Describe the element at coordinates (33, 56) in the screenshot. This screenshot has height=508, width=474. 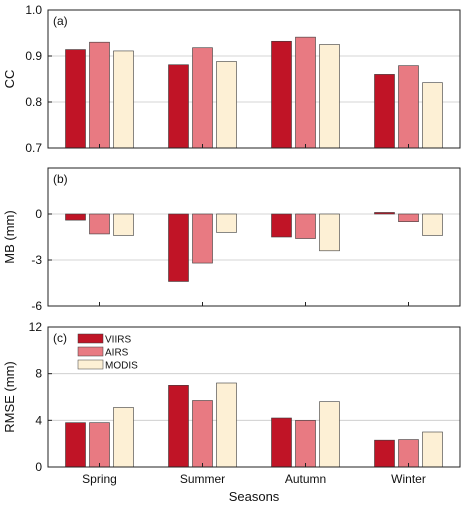
I see `y-tick-label: 0.9` at that location.